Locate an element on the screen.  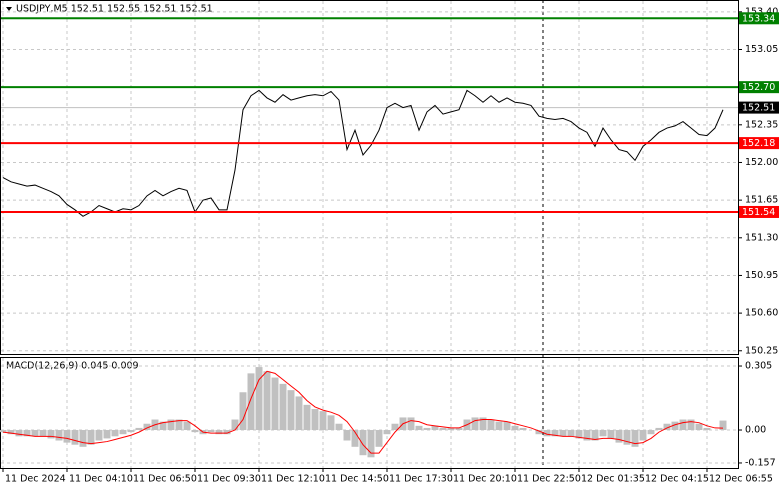
last-price-box is located at coordinates (759, 107).